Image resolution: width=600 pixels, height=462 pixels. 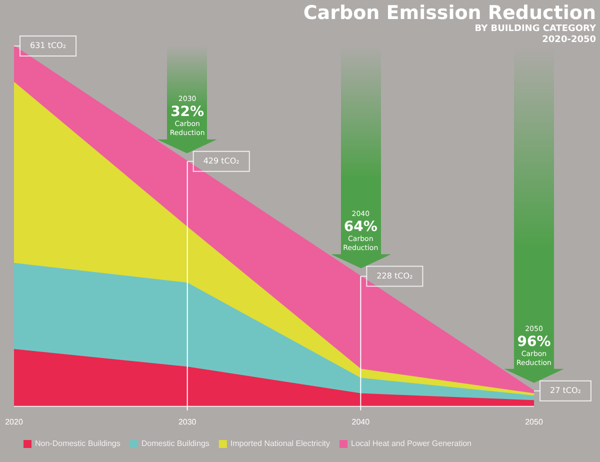 I want to click on annotation: 228 tCO₂, so click(x=394, y=275).